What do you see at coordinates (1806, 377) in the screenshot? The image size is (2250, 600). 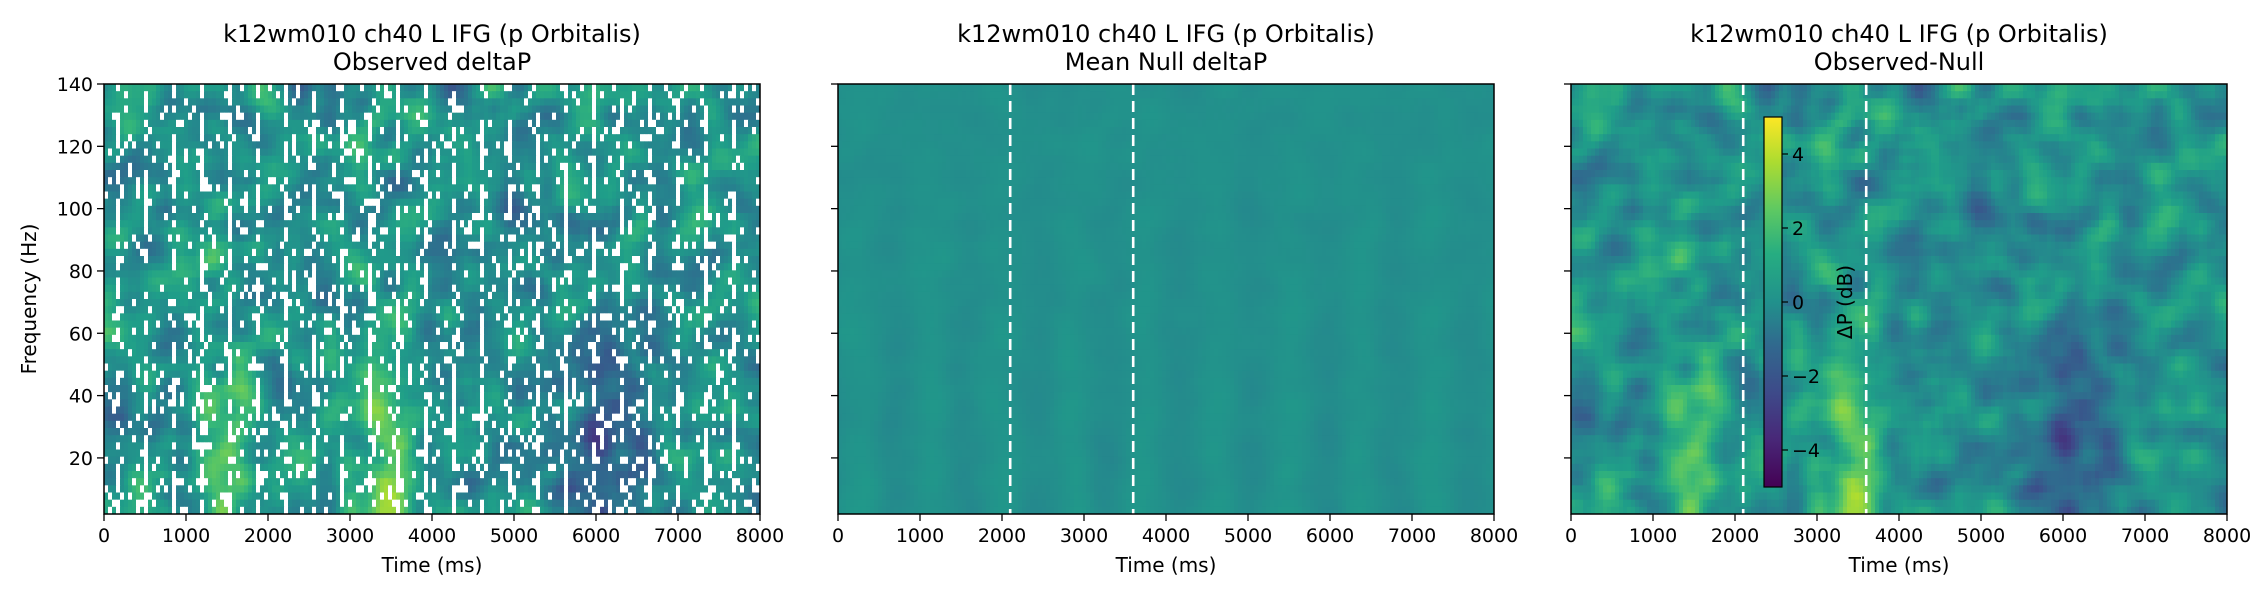 I see `colorbar-tick-label: −2` at bounding box center [1806, 377].